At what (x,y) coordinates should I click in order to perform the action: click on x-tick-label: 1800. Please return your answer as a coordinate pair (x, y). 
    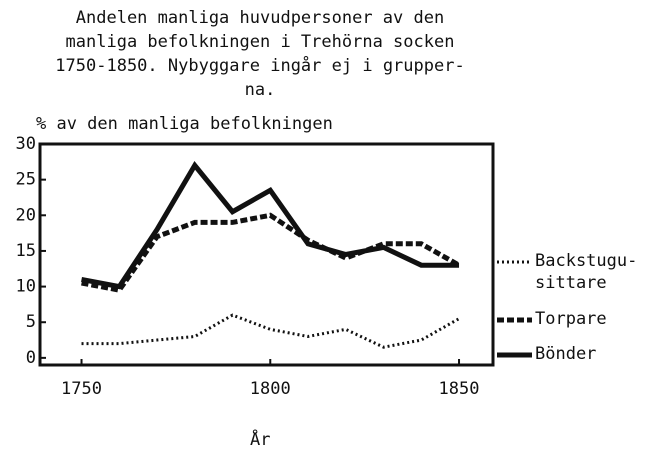
    Looking at the image, I should click on (270, 389).